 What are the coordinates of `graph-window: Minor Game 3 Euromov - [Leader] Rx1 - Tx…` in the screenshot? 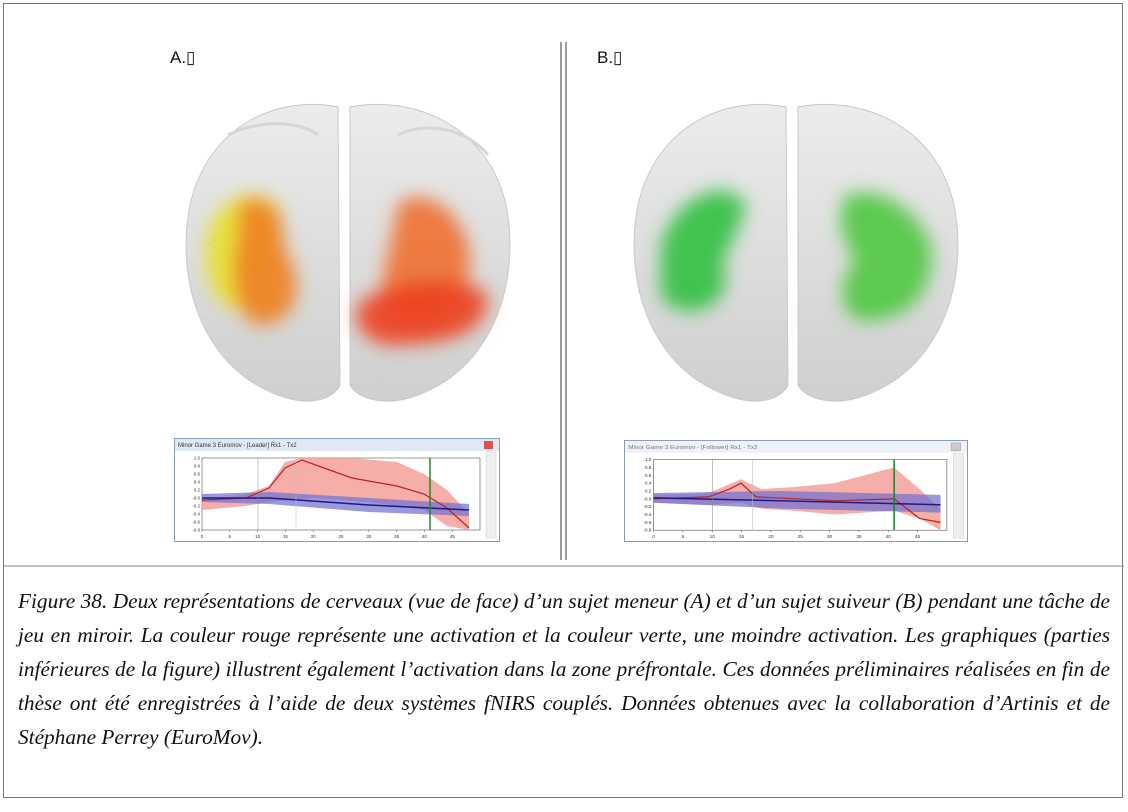 It's located at (337, 490).